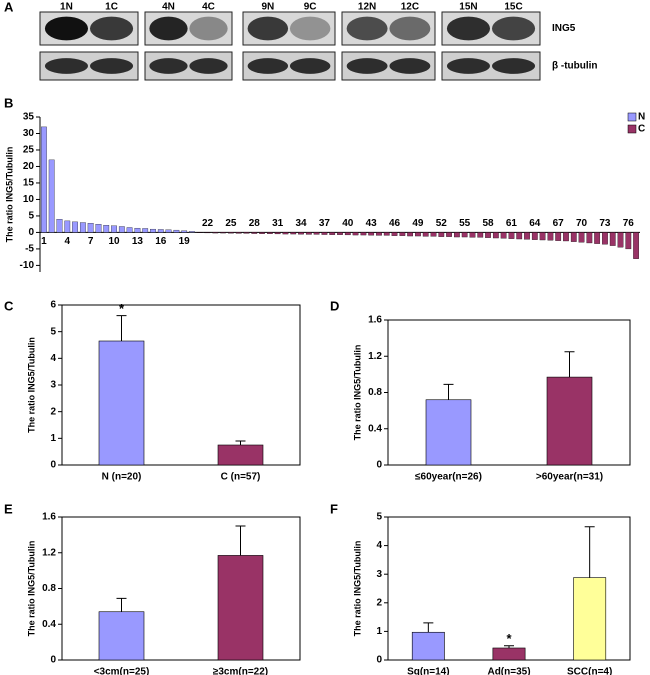 The image size is (650, 675). What do you see at coordinates (91, 241) in the screenshot?
I see `x-tick-label: 7` at bounding box center [91, 241].